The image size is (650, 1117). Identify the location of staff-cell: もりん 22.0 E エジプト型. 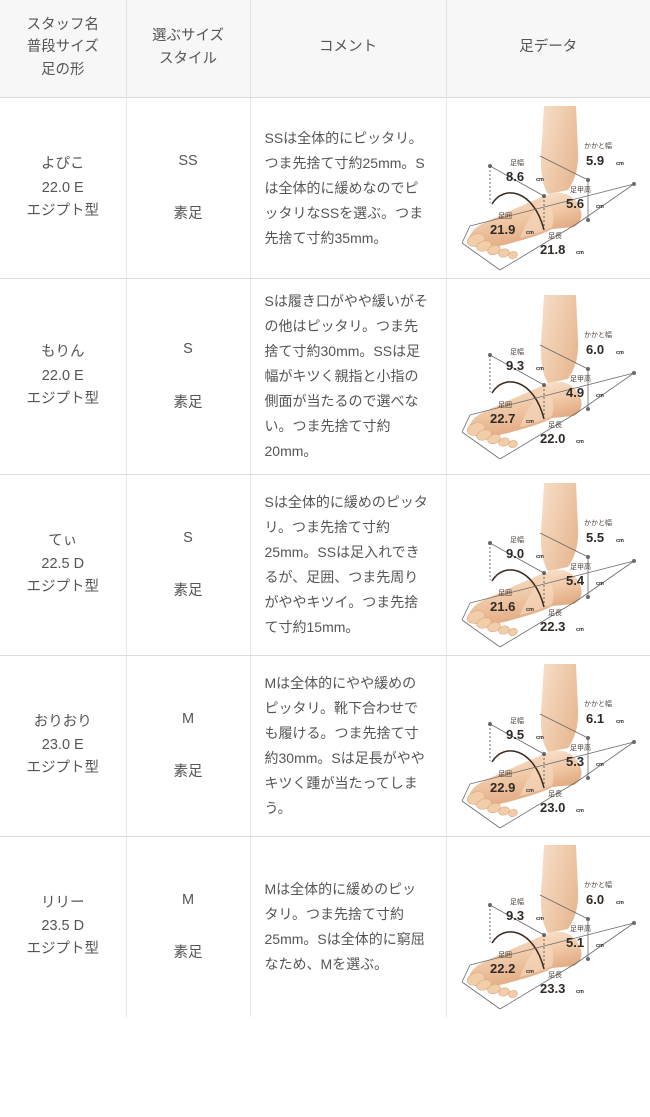
(63, 376).